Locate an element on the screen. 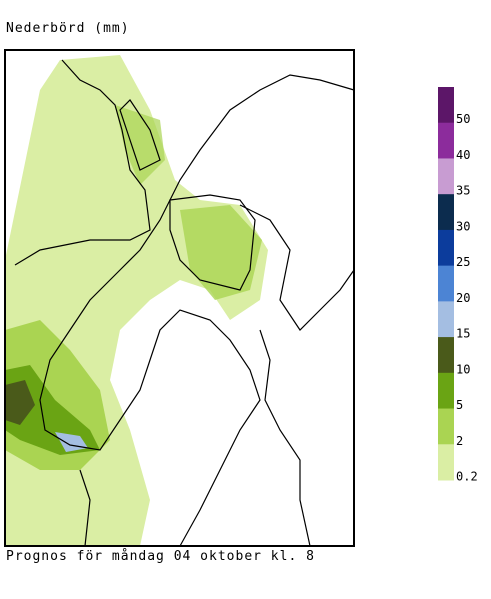  precip-north is located at coordinates (140, 145).